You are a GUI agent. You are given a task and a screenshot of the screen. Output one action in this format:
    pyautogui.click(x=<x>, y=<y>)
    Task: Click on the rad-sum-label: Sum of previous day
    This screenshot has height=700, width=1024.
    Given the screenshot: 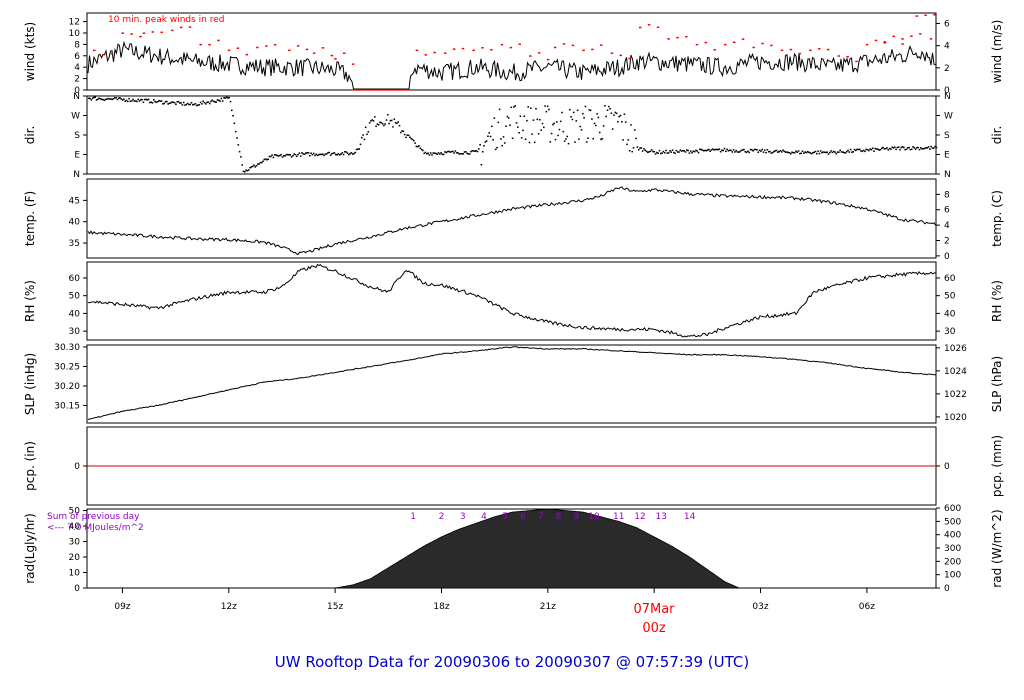 What is the action you would take?
    pyautogui.click(x=93, y=517)
    